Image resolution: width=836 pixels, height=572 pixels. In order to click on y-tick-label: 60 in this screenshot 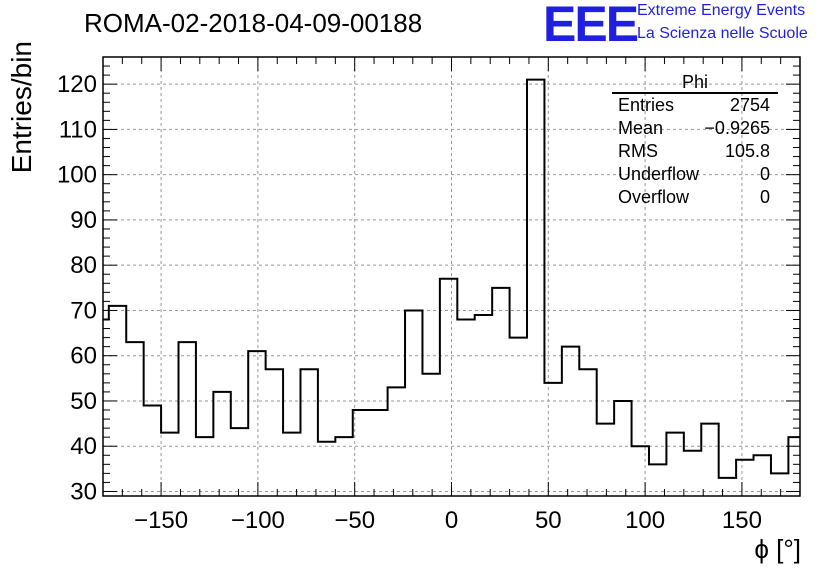, I will do `click(83, 356)`.